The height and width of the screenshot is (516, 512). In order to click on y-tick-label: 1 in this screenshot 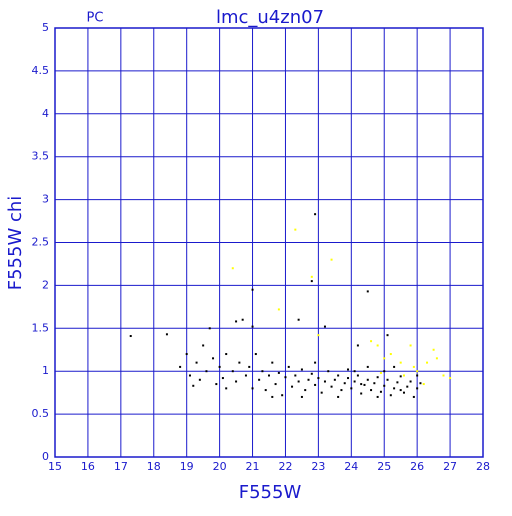, I will do `click(45, 370)`.